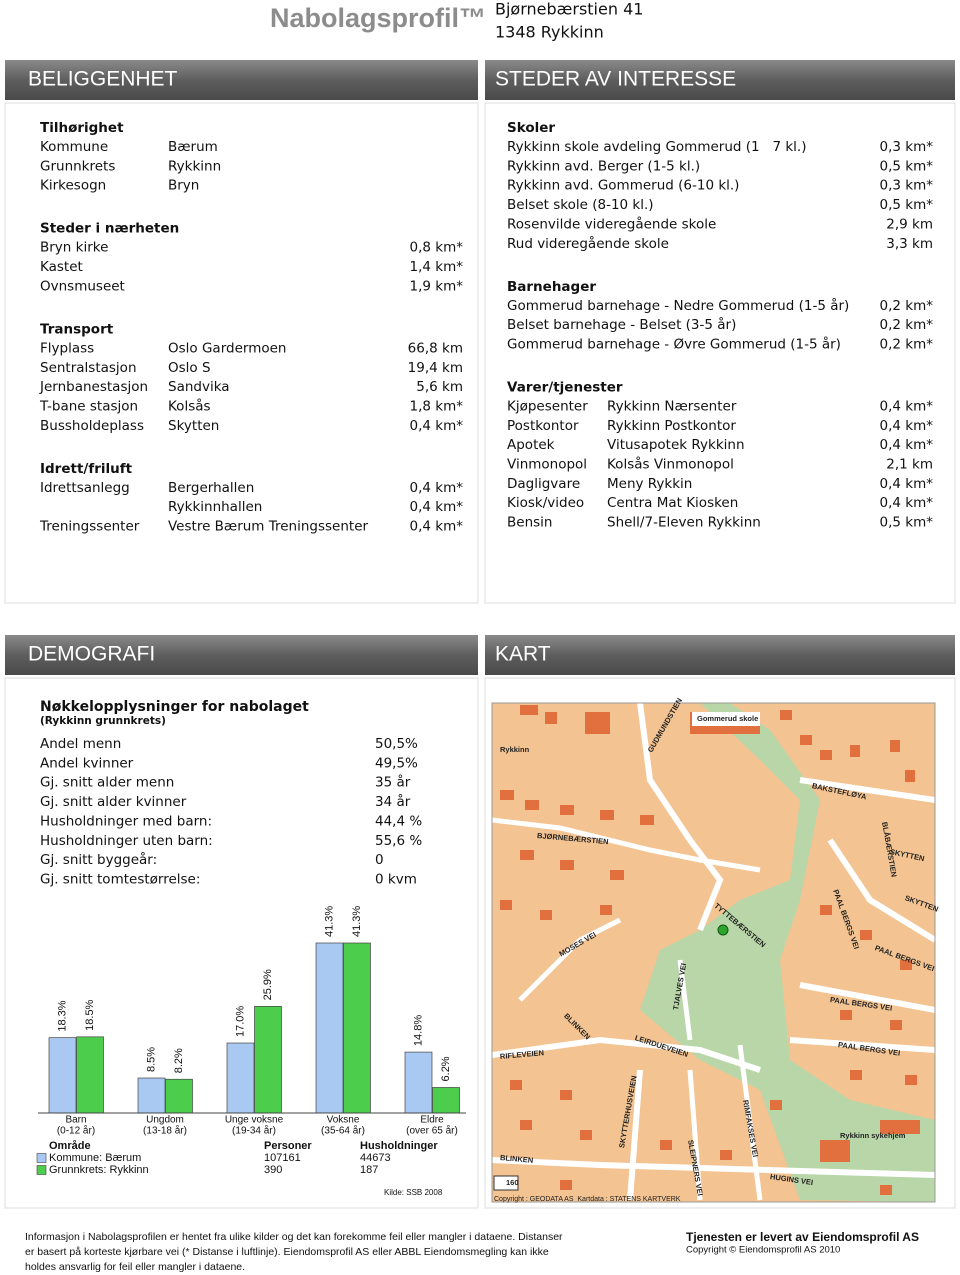 This screenshot has height=1275, width=960. What do you see at coordinates (446, 1068) in the screenshot?
I see `value-label: 6.2%` at bounding box center [446, 1068].